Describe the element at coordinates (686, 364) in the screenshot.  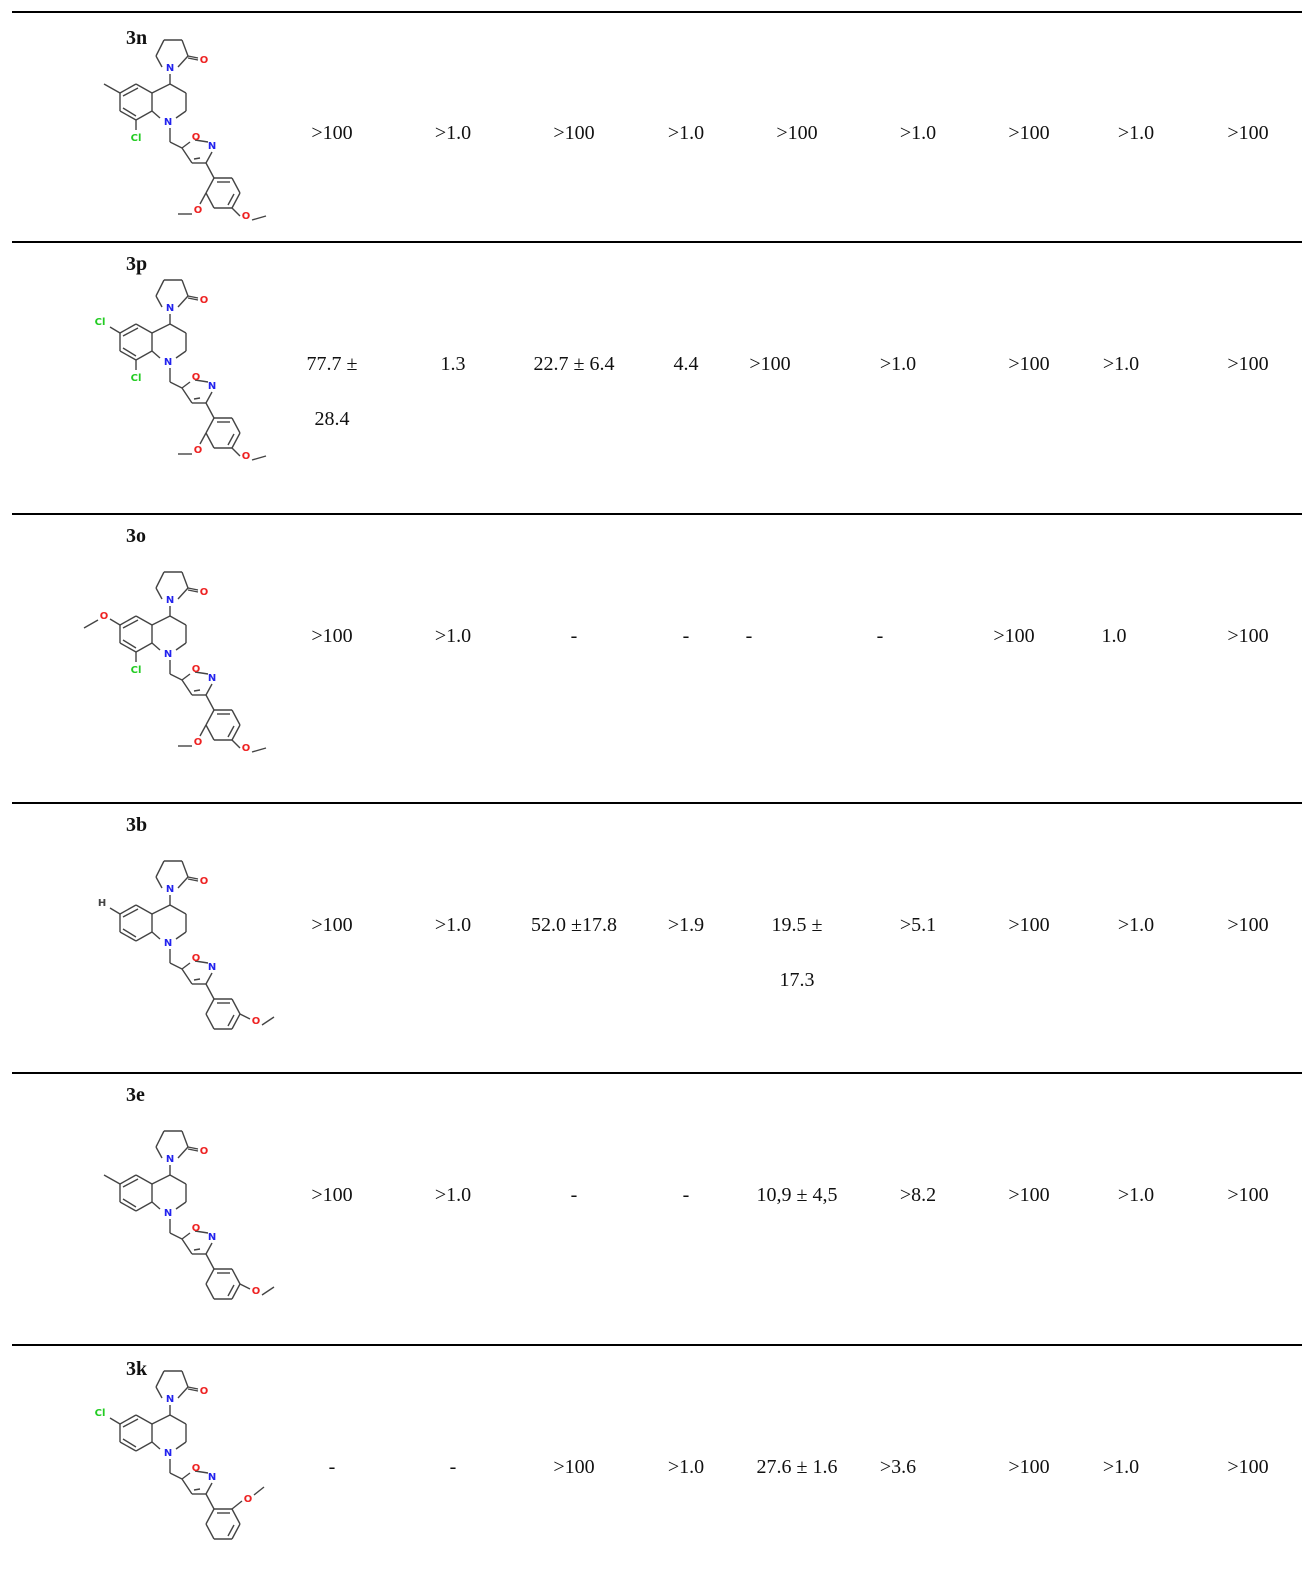
I see `table-cell: 4.4` at that location.